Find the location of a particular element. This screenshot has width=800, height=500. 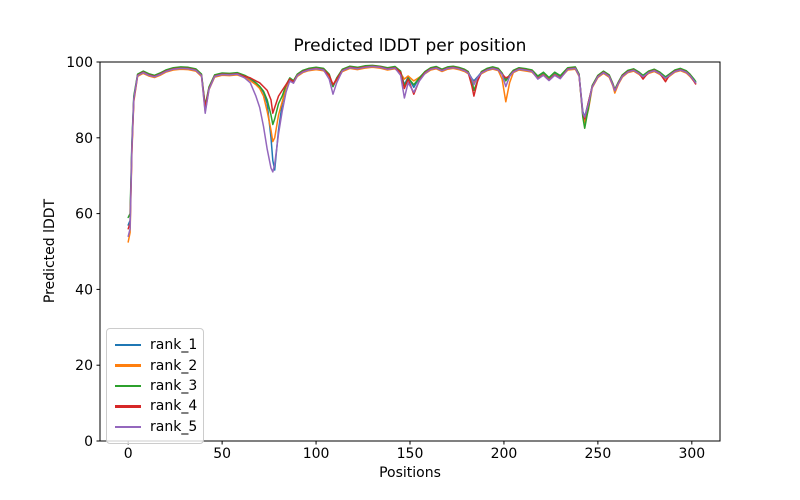

legend-entry-rank_4: rank_4 is located at coordinates (156, 406).